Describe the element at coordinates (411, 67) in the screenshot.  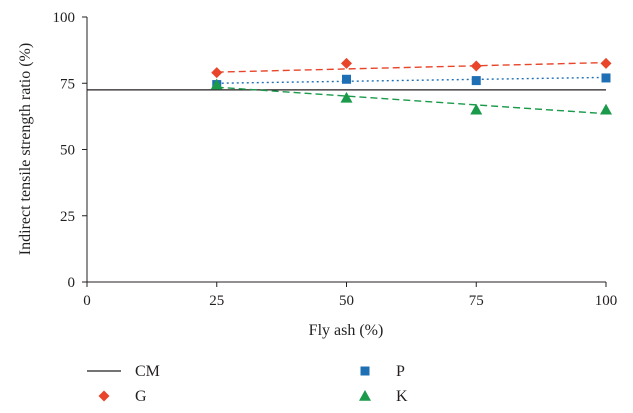
I see `trendline-g` at that location.